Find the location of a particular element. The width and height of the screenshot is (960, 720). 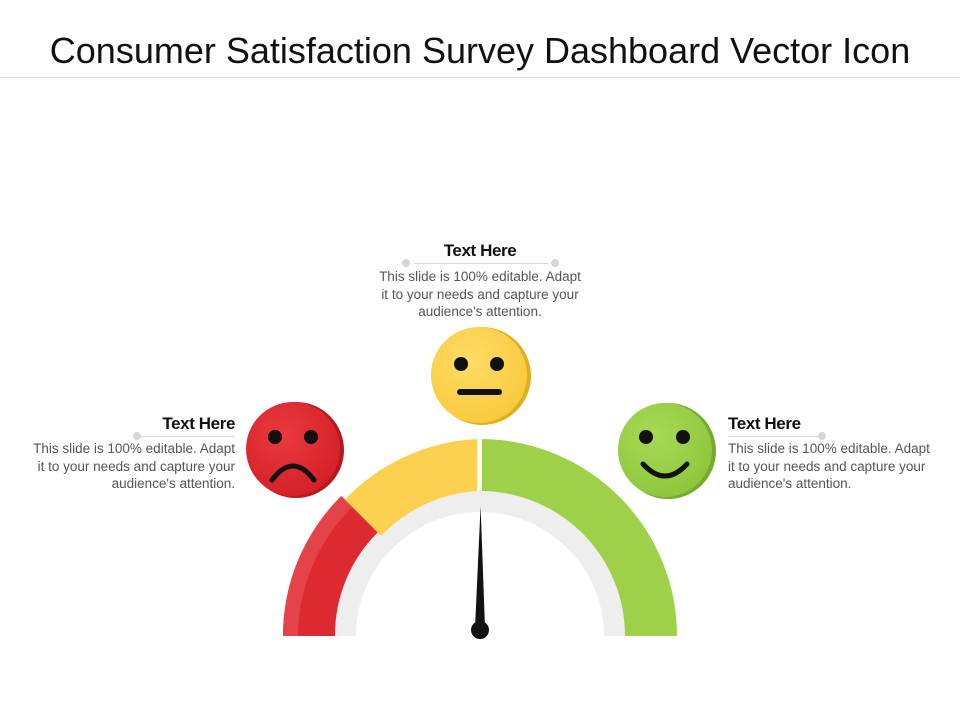

title-divider is located at coordinates (480, 77).